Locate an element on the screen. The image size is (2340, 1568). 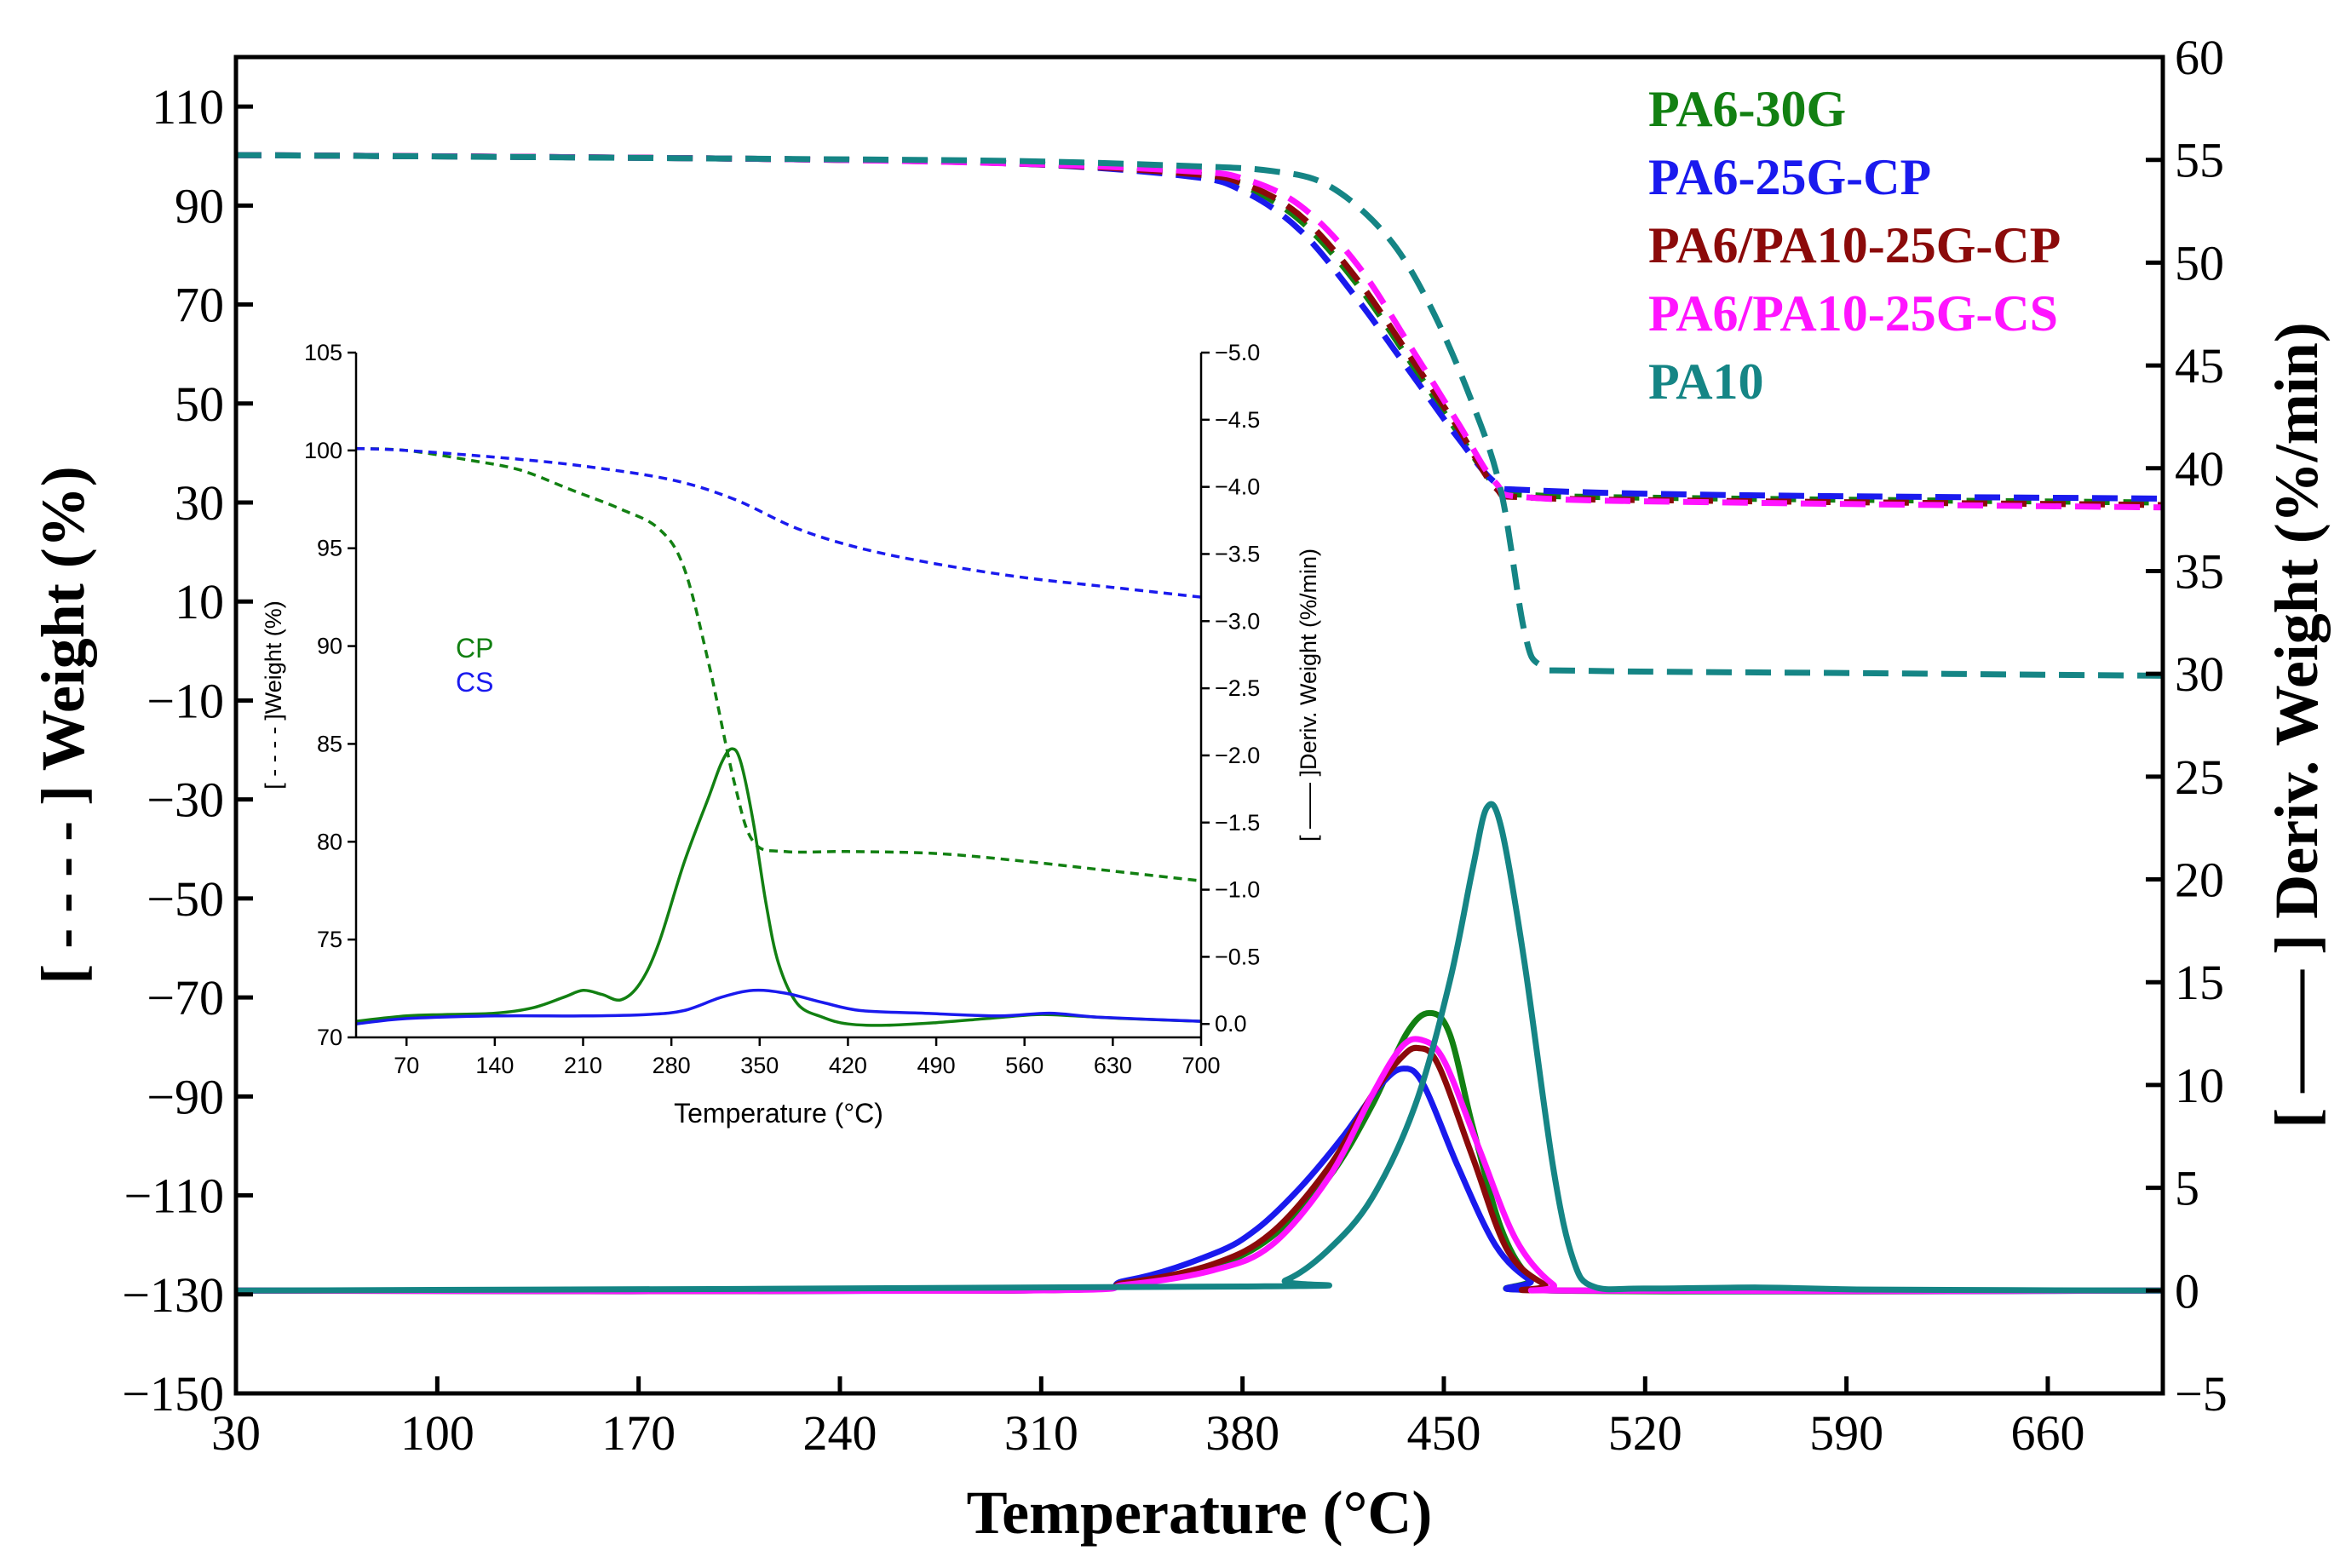
inset-y-right-tick-label: −4.5 is located at coordinates (1237, 420).